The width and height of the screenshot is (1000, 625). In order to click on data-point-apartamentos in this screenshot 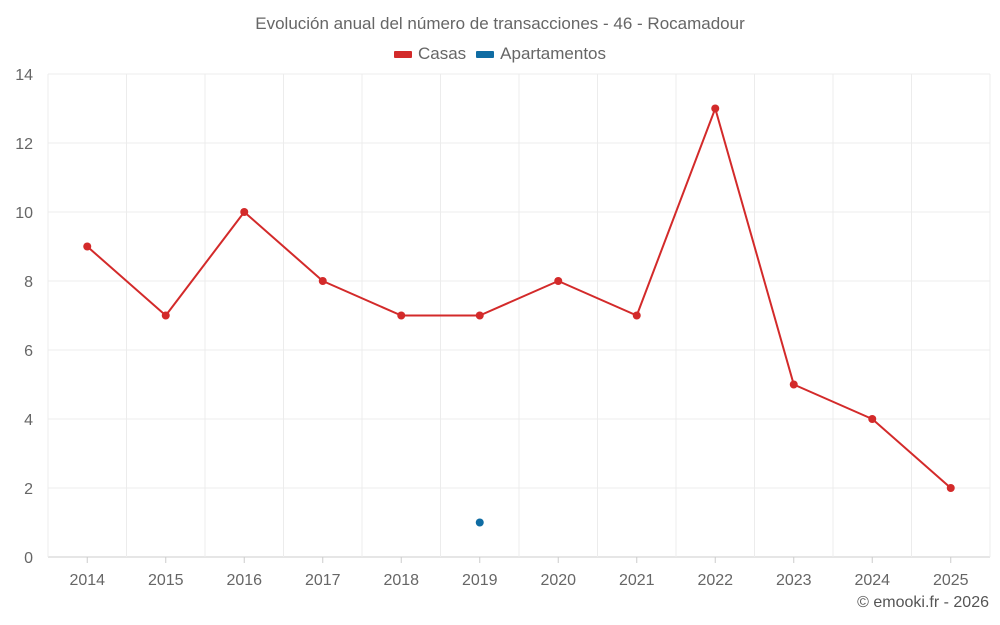, I will do `click(479, 522)`.